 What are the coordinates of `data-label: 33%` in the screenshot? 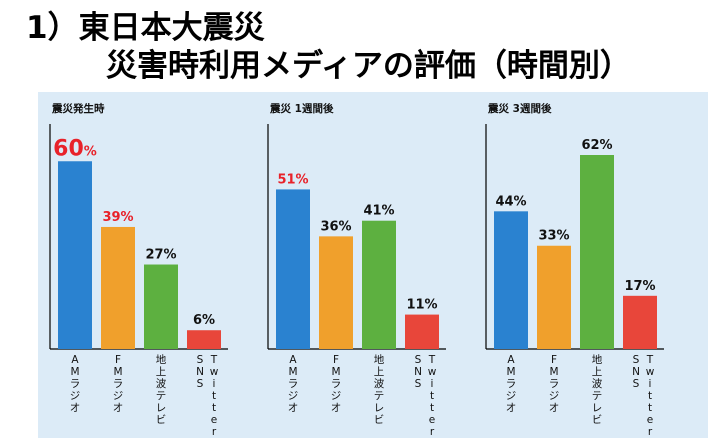 It's located at (553, 236).